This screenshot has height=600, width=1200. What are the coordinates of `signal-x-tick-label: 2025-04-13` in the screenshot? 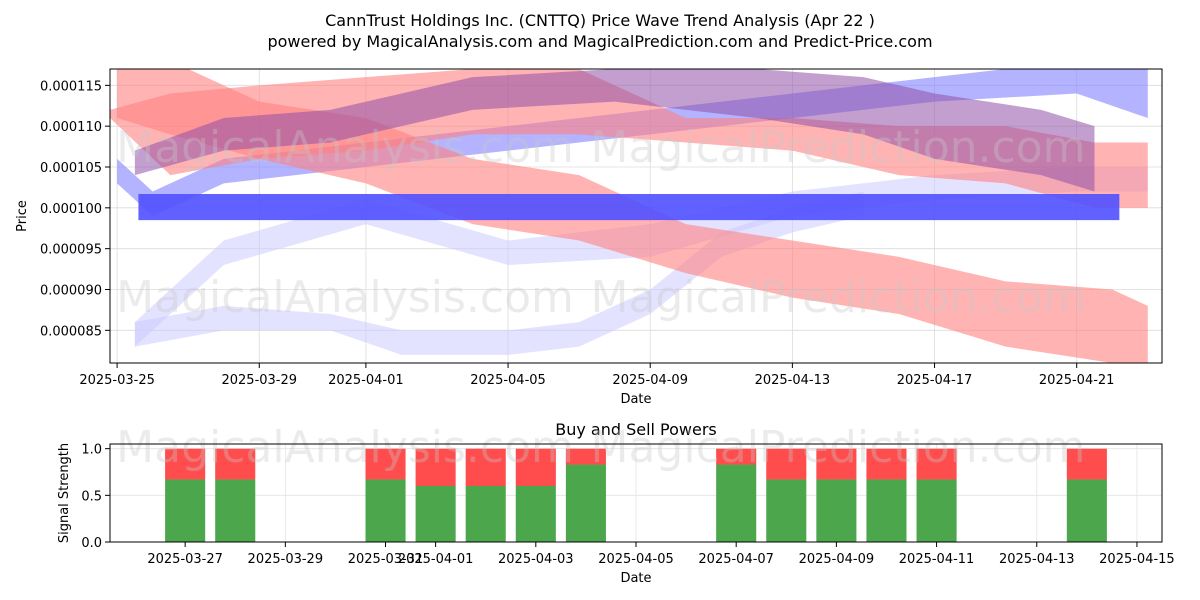 It's located at (1037, 559).